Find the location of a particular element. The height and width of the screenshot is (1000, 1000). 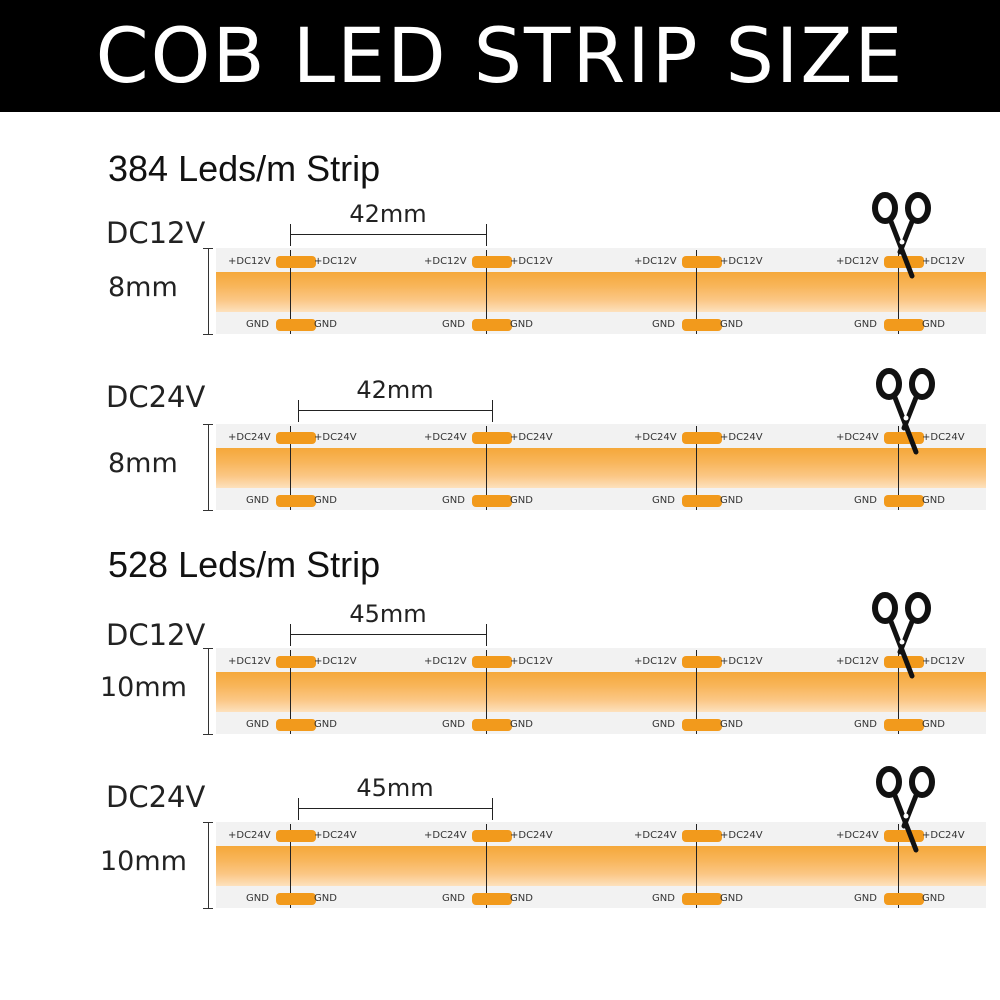

strip-width-label: 8mm is located at coordinates (143, 463).